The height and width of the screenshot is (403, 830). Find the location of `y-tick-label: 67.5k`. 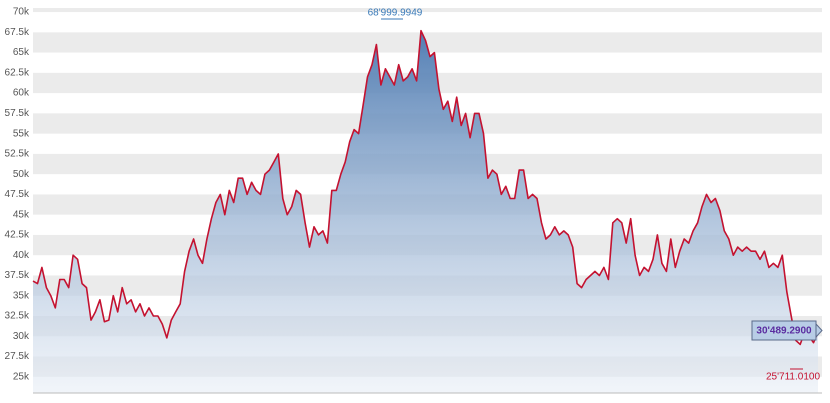

y-tick-label: 67.5k is located at coordinates (17, 32).